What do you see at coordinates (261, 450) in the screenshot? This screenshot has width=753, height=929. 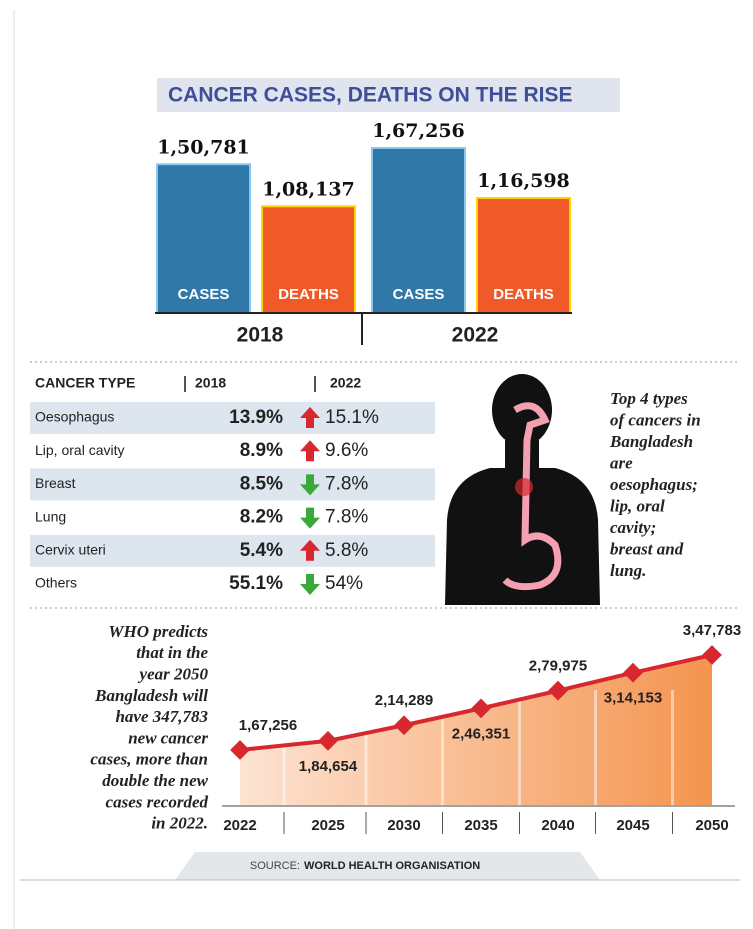 I see `cell: 8.9%` at bounding box center [261, 450].